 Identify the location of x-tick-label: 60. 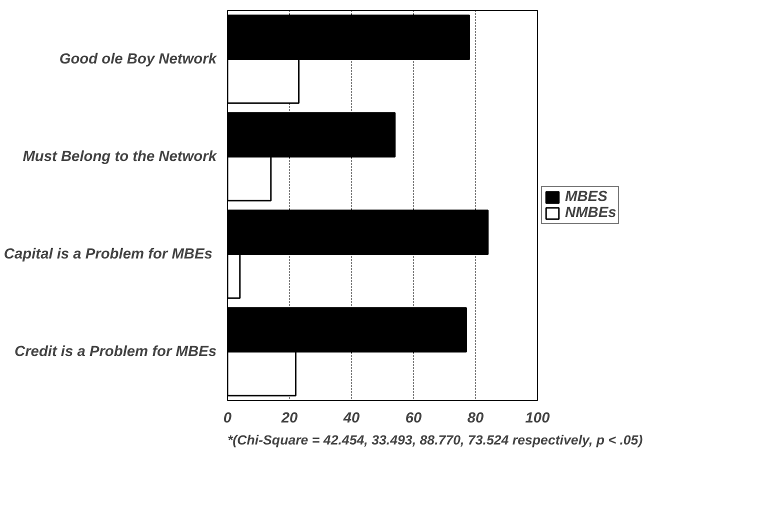
(413, 418).